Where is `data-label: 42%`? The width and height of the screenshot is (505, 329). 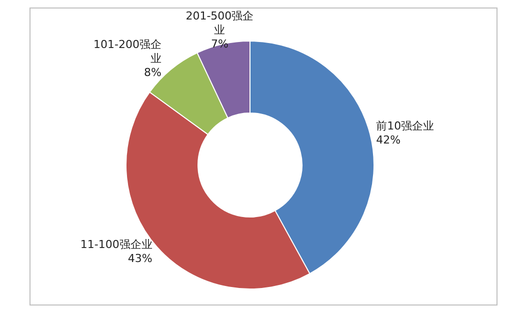 data-label: 42% is located at coordinates (388, 140).